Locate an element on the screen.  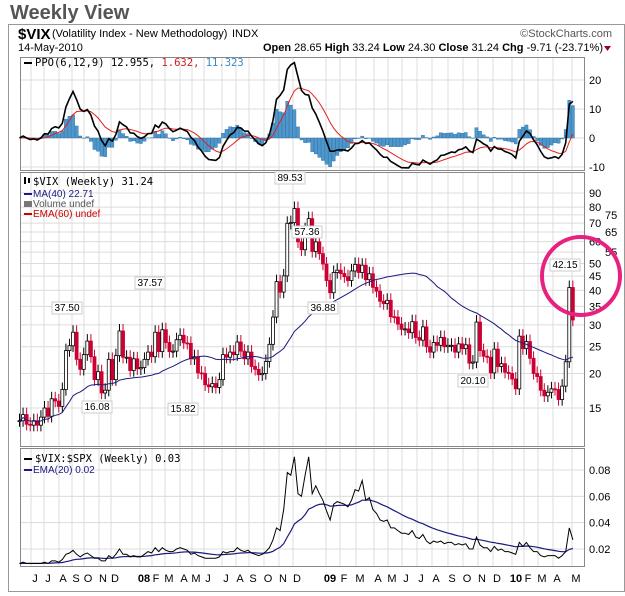
x-tick-label: O is located at coordinates (268, 579).